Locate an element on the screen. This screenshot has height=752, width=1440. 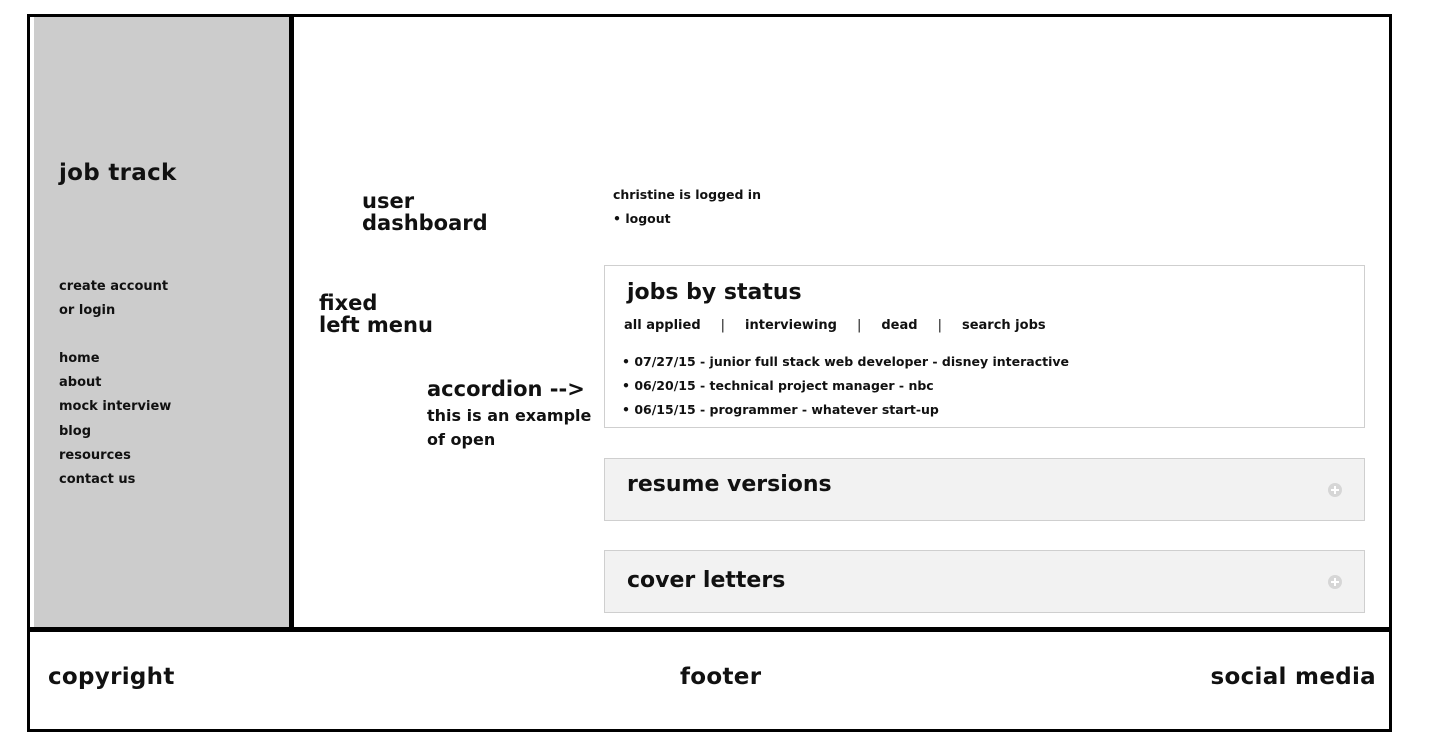
jobs-by-status-title: jobs by status is located at coordinates (714, 292).